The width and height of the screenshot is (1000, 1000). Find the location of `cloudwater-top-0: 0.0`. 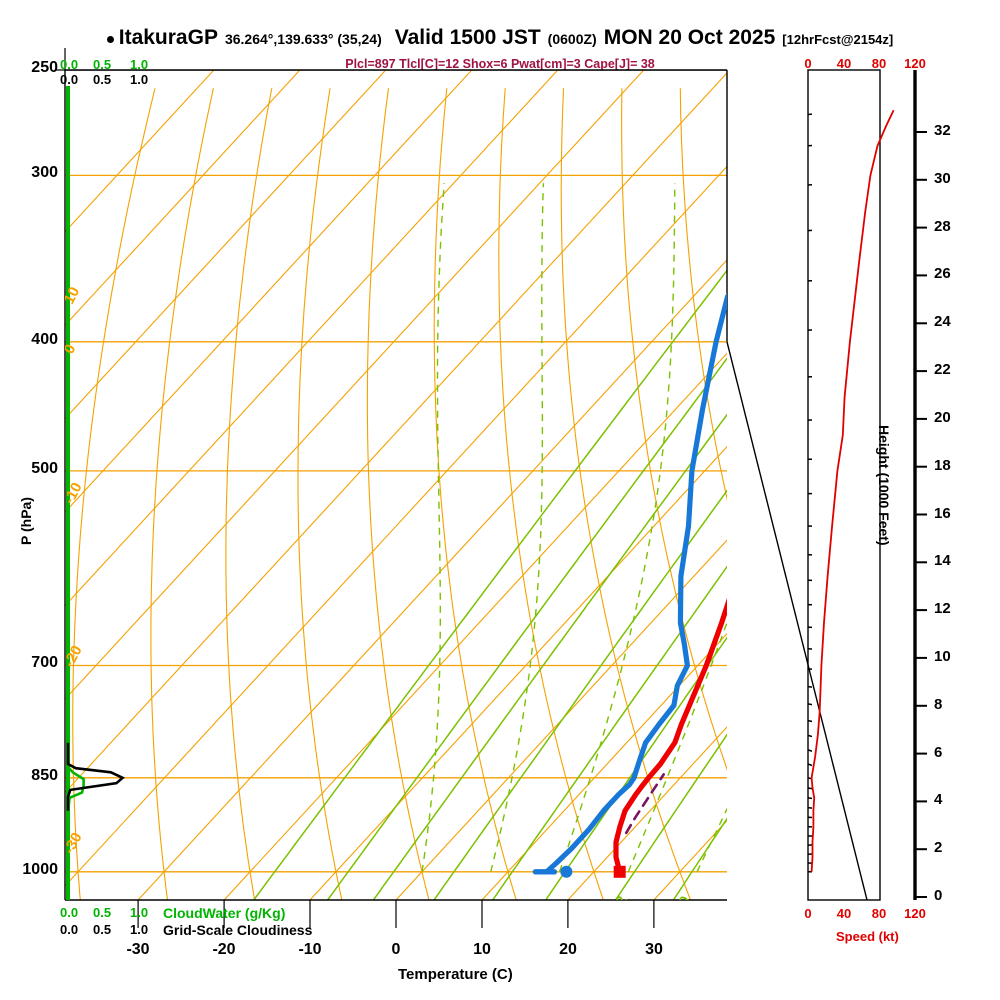

cloudwater-top-0: 0.0 is located at coordinates (69, 64).